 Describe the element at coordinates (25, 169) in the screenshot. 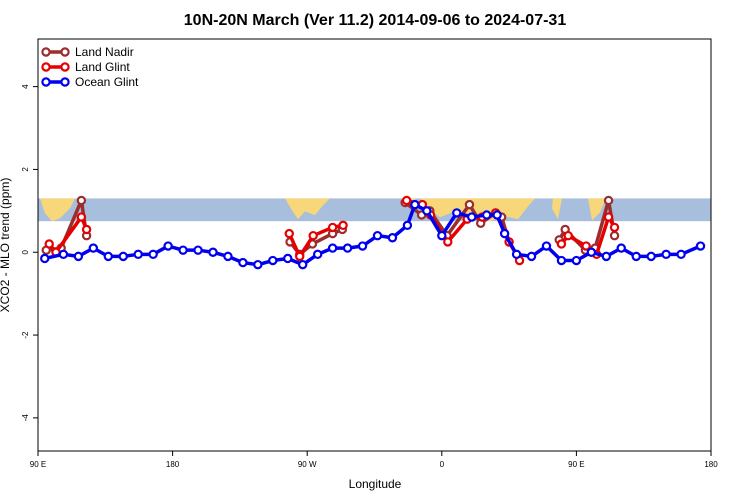

I see `y-tick-label: 2` at that location.